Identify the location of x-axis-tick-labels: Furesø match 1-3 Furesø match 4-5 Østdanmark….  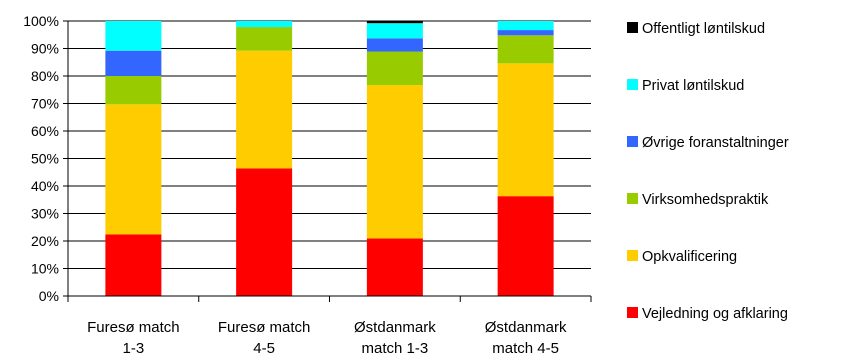
(327, 337).